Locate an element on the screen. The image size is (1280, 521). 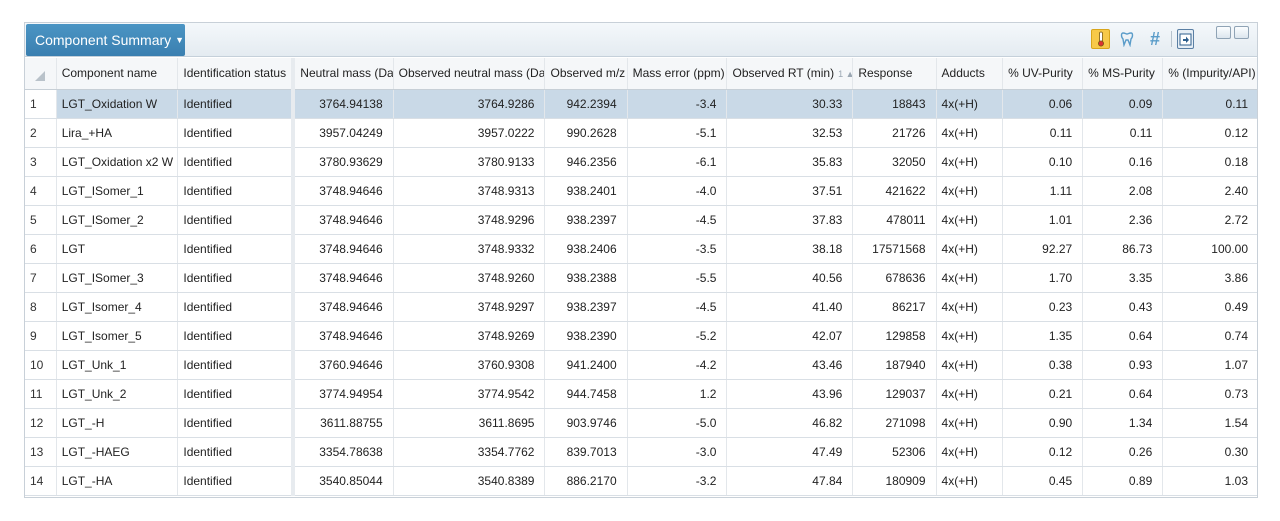
cell-idx: 9 is located at coordinates (41, 336).